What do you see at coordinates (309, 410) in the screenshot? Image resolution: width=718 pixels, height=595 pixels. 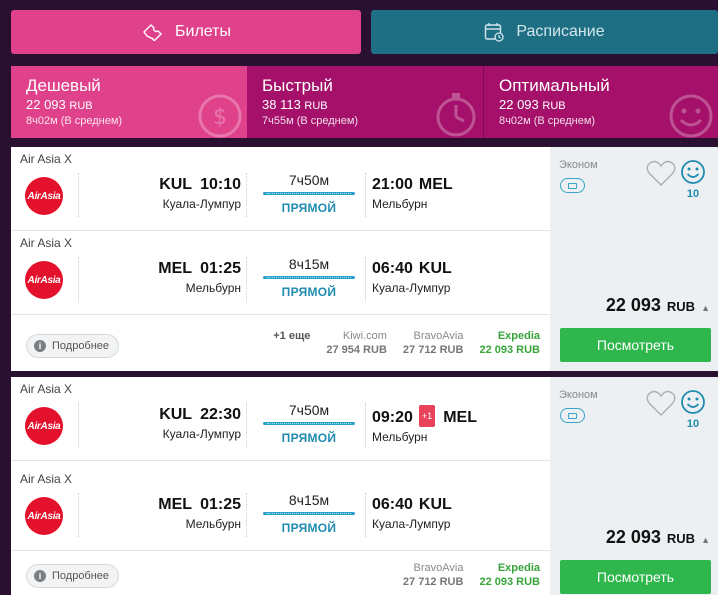 I see `duration-value: 7ч50м` at bounding box center [309, 410].